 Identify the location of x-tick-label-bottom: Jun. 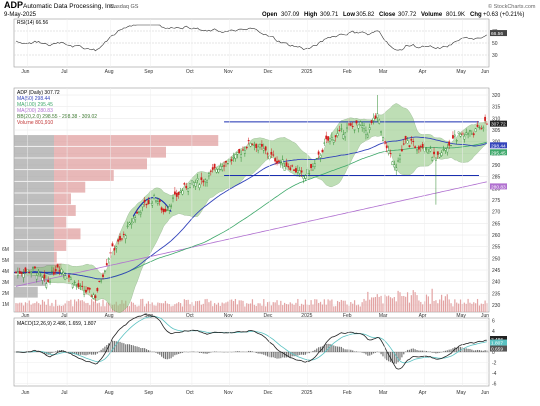
(485, 393).